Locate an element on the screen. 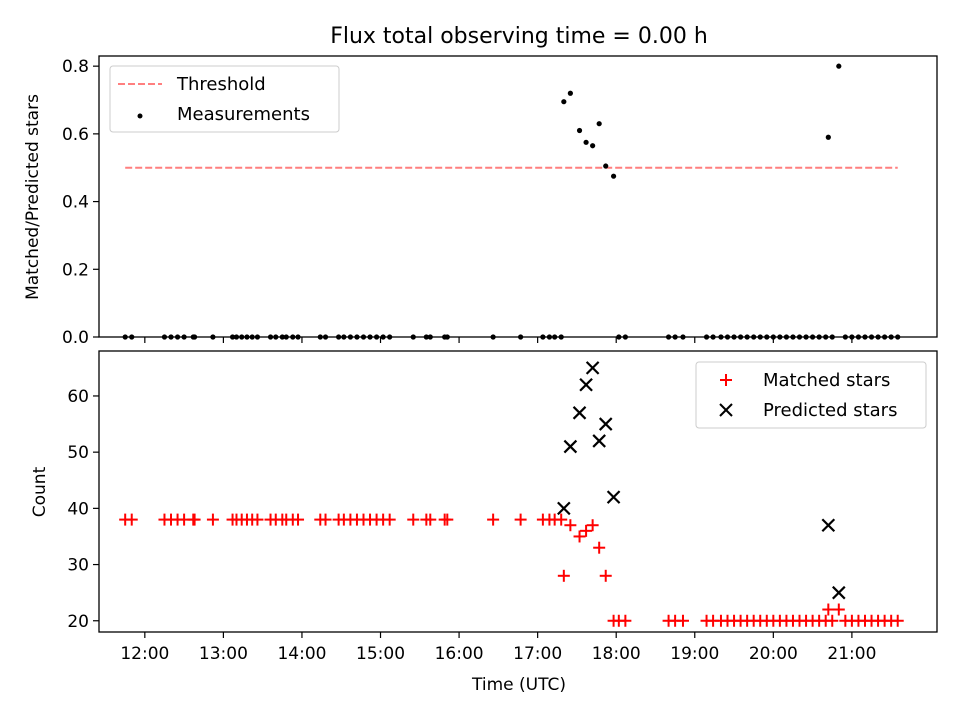 Image resolution: width=960 pixels, height=724 pixels. x-axis-label: Time (UTC) is located at coordinates (518, 685).